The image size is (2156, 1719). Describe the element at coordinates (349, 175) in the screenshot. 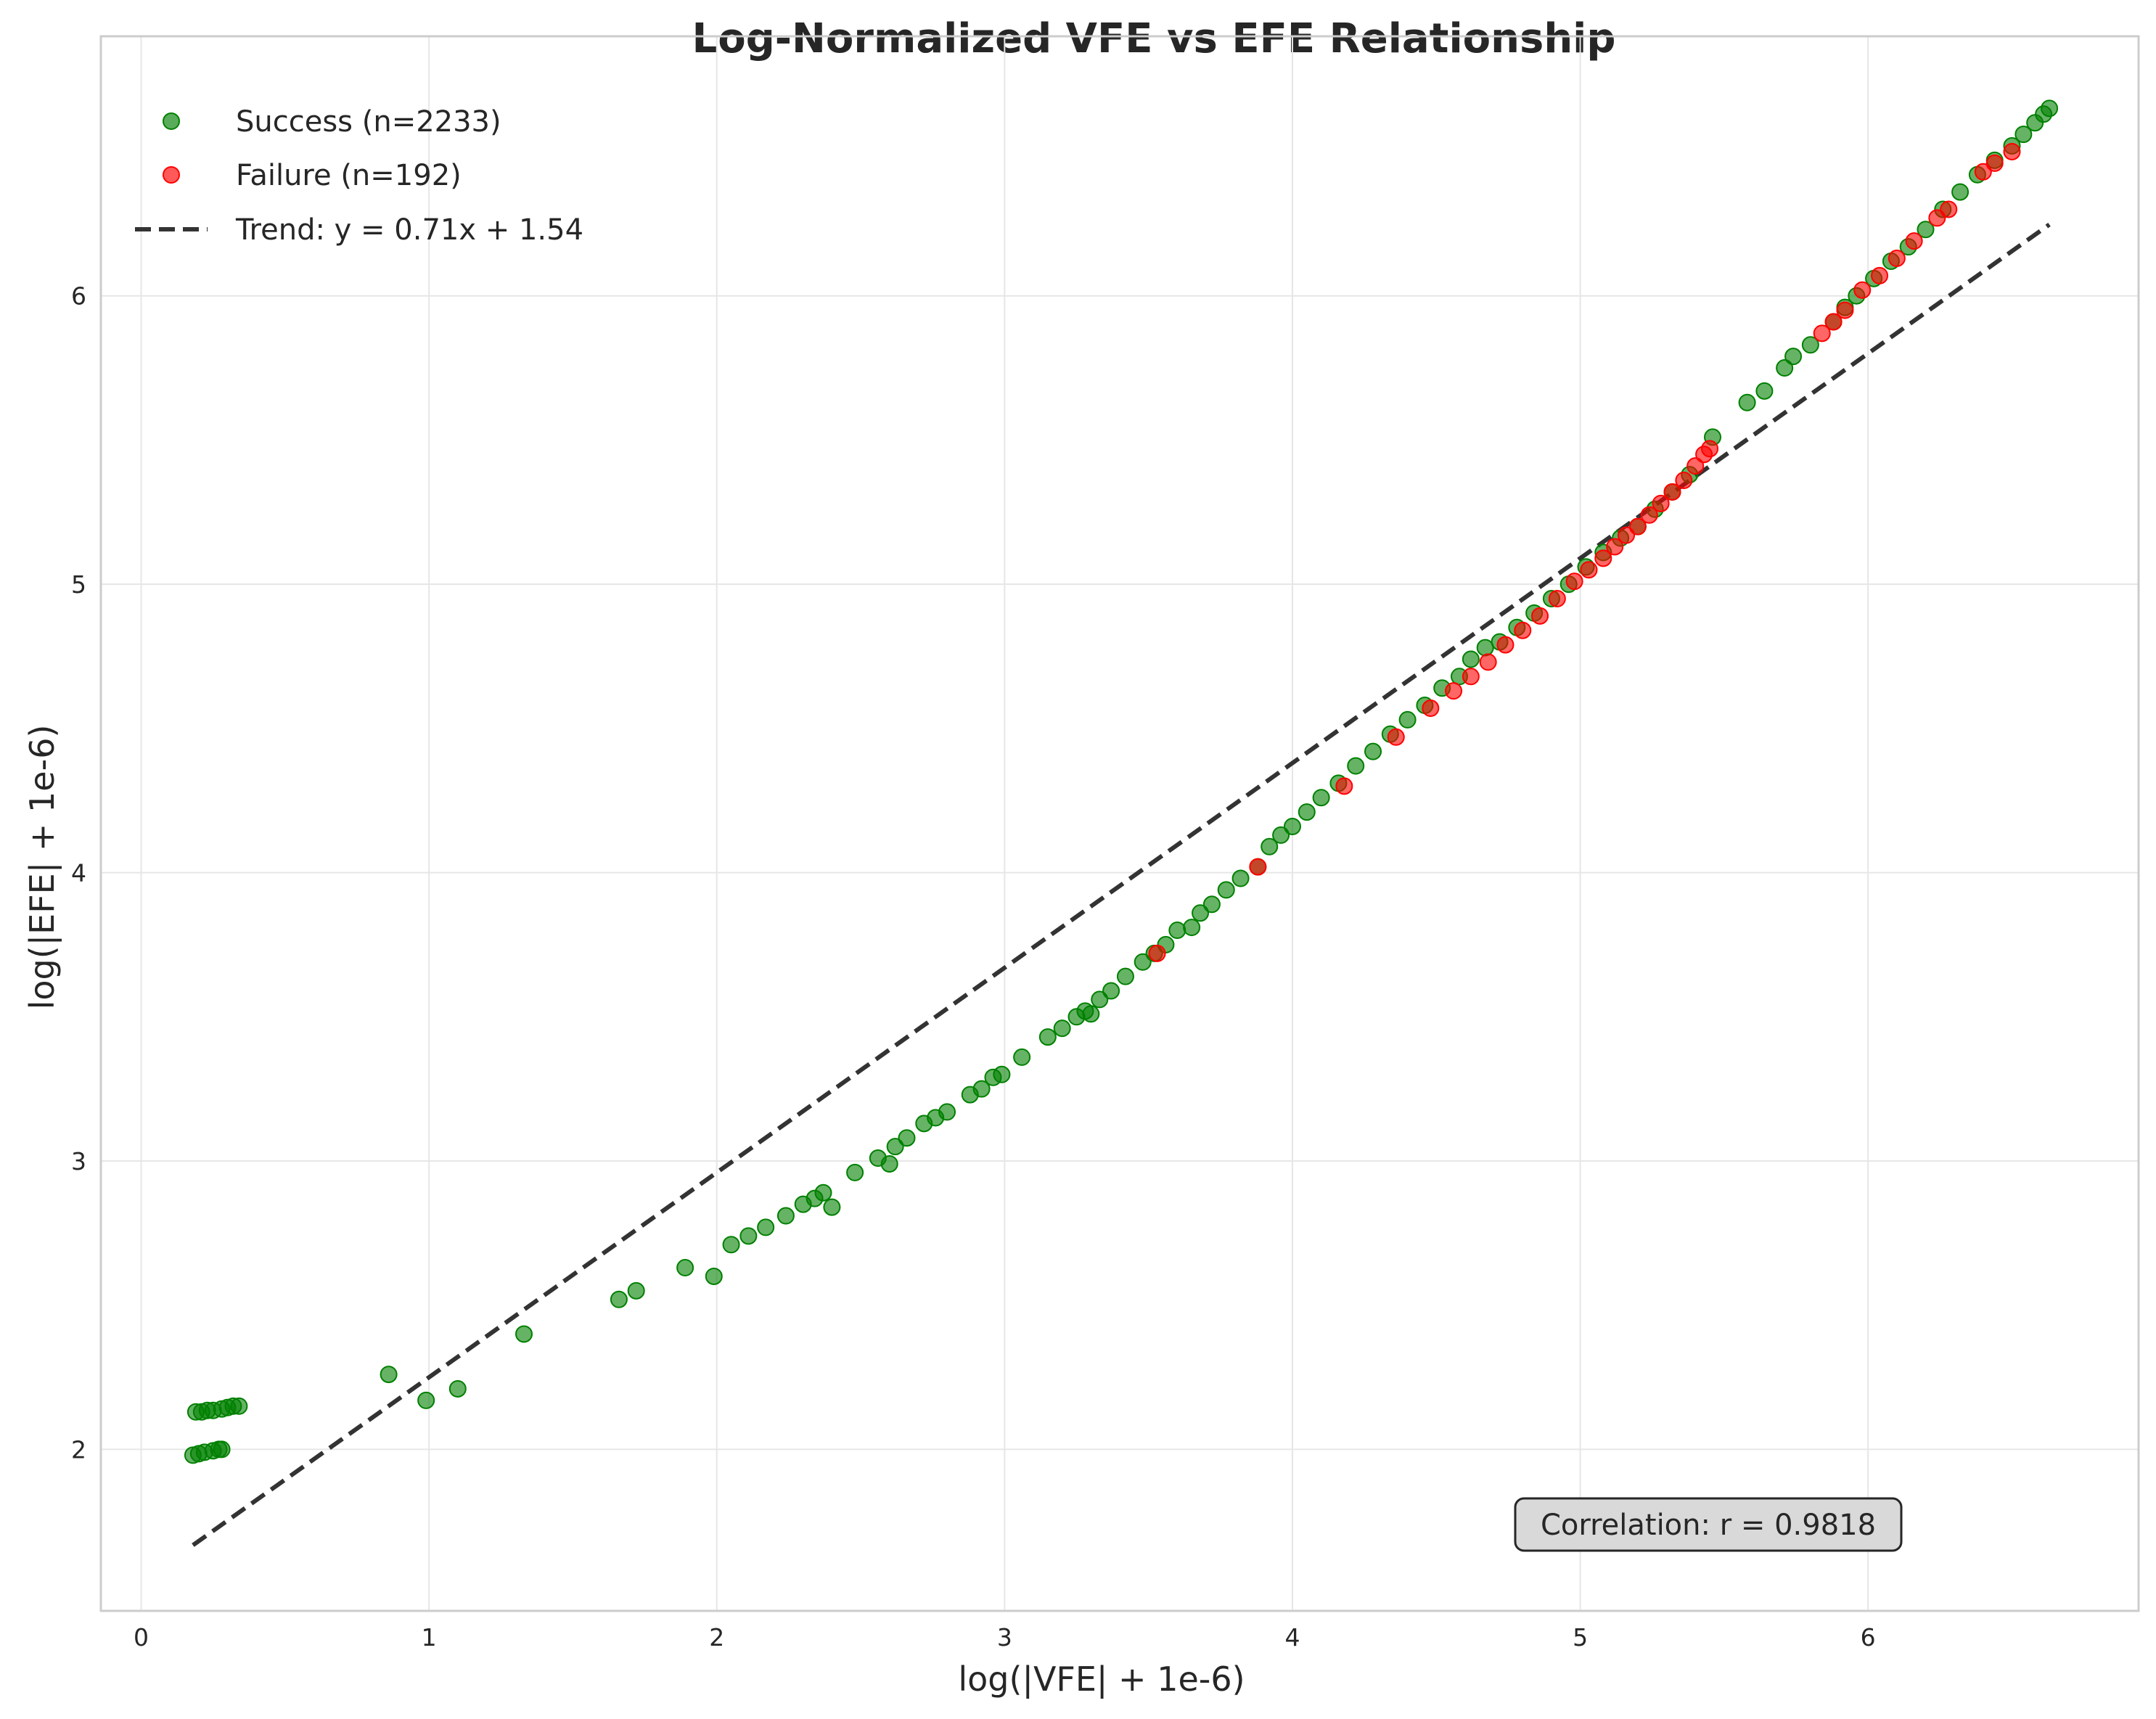

I see `legend-failure-label: Failure (n=192)` at that location.